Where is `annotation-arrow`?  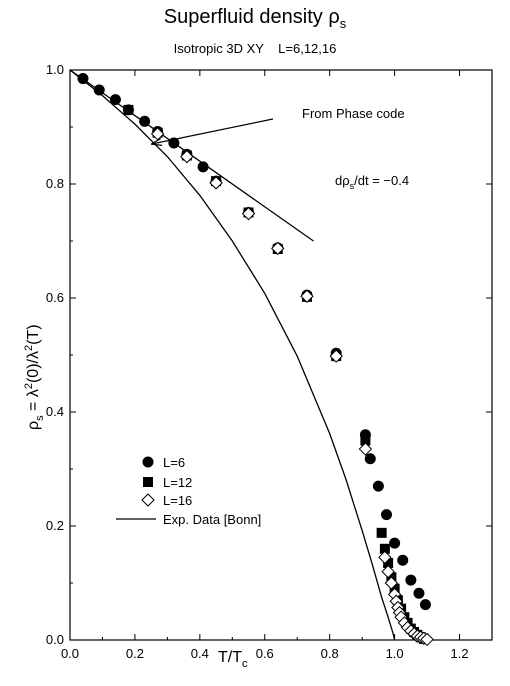 annotation-arrow is located at coordinates (212, 132).